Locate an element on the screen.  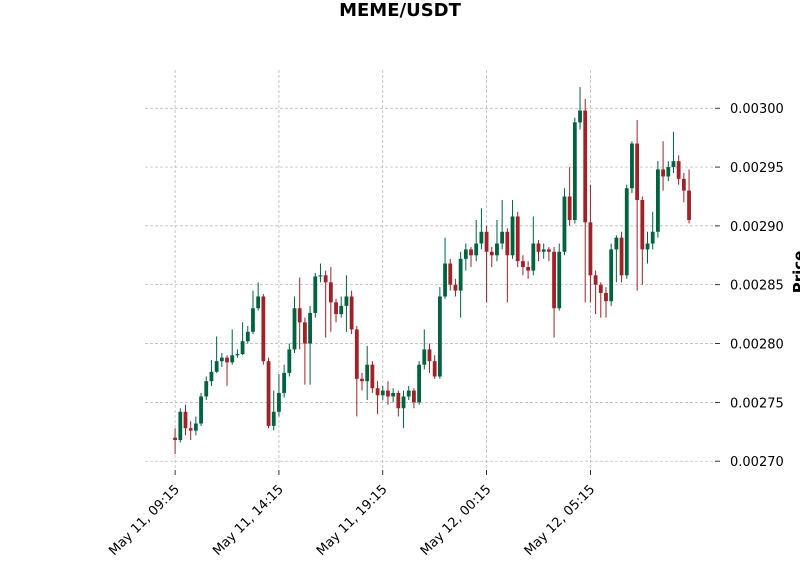
y-tick-label: 0.00270 is located at coordinates (757, 462).